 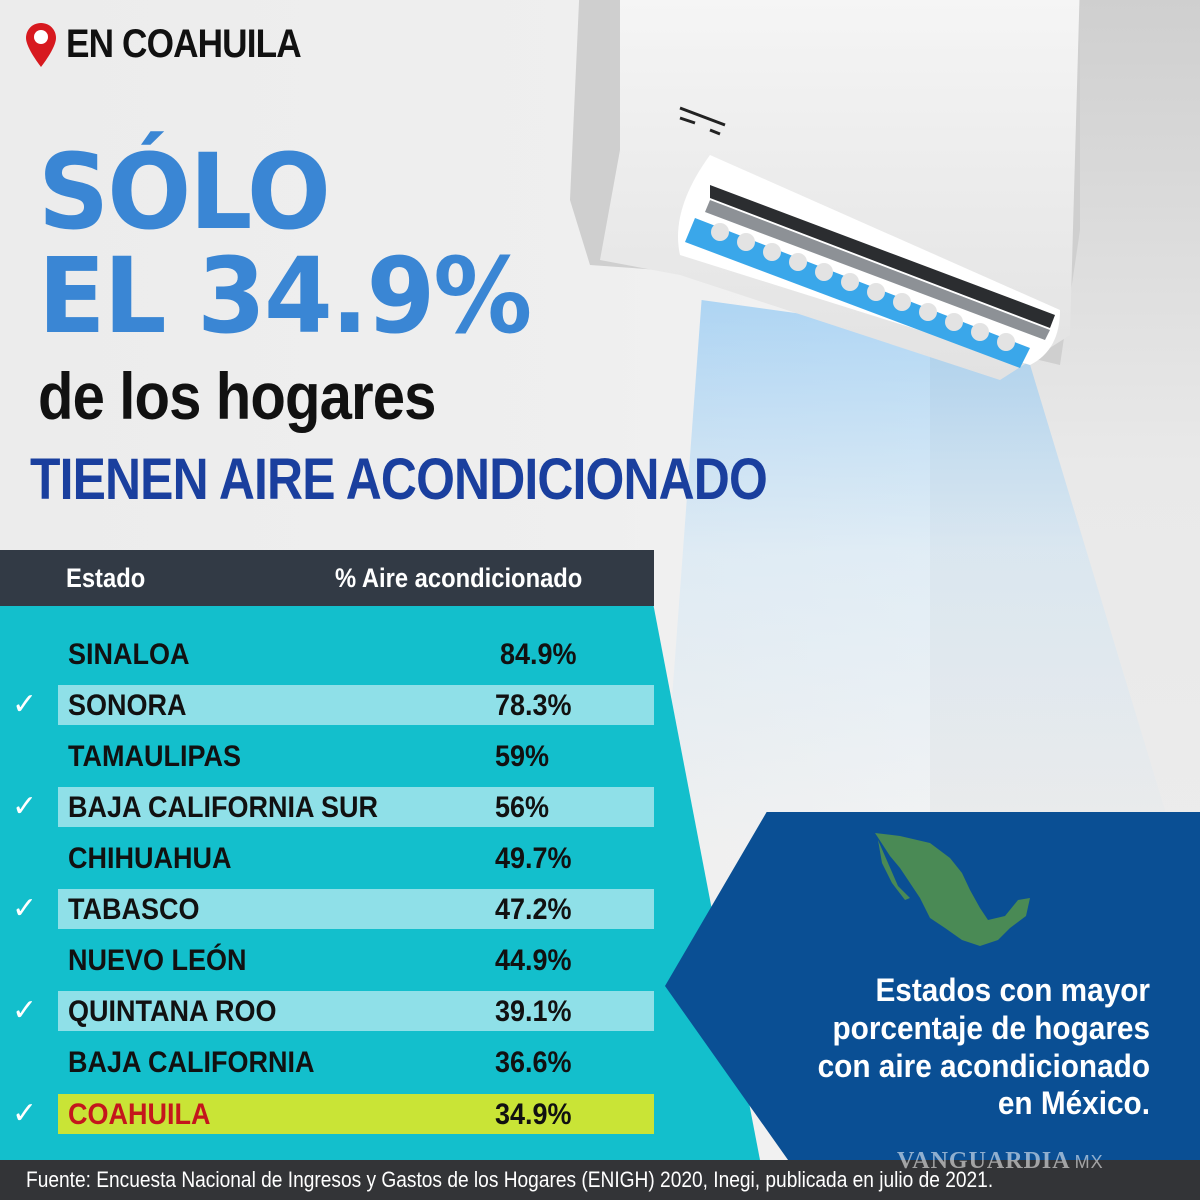 What do you see at coordinates (522, 756) in the screenshot?
I see `state-percent: 59%` at bounding box center [522, 756].